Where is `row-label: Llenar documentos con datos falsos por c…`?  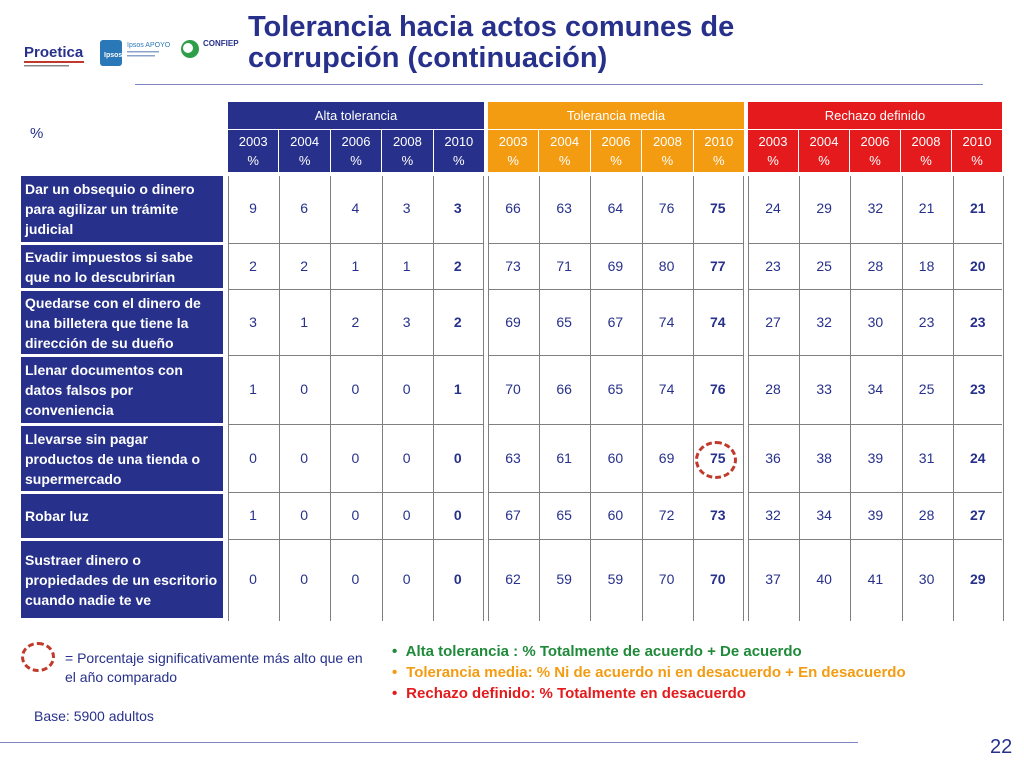
row-label: Llenar documentos con datos falsos por c… is located at coordinates (122, 390).